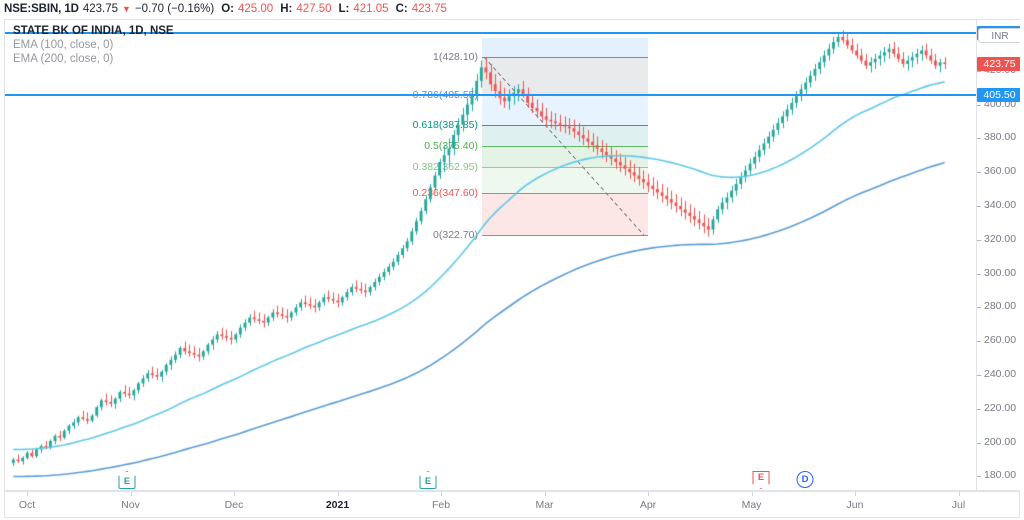 The image size is (1024, 520). Describe the element at coordinates (648, 505) in the screenshot. I see `time-tick-label: Apr` at that location.